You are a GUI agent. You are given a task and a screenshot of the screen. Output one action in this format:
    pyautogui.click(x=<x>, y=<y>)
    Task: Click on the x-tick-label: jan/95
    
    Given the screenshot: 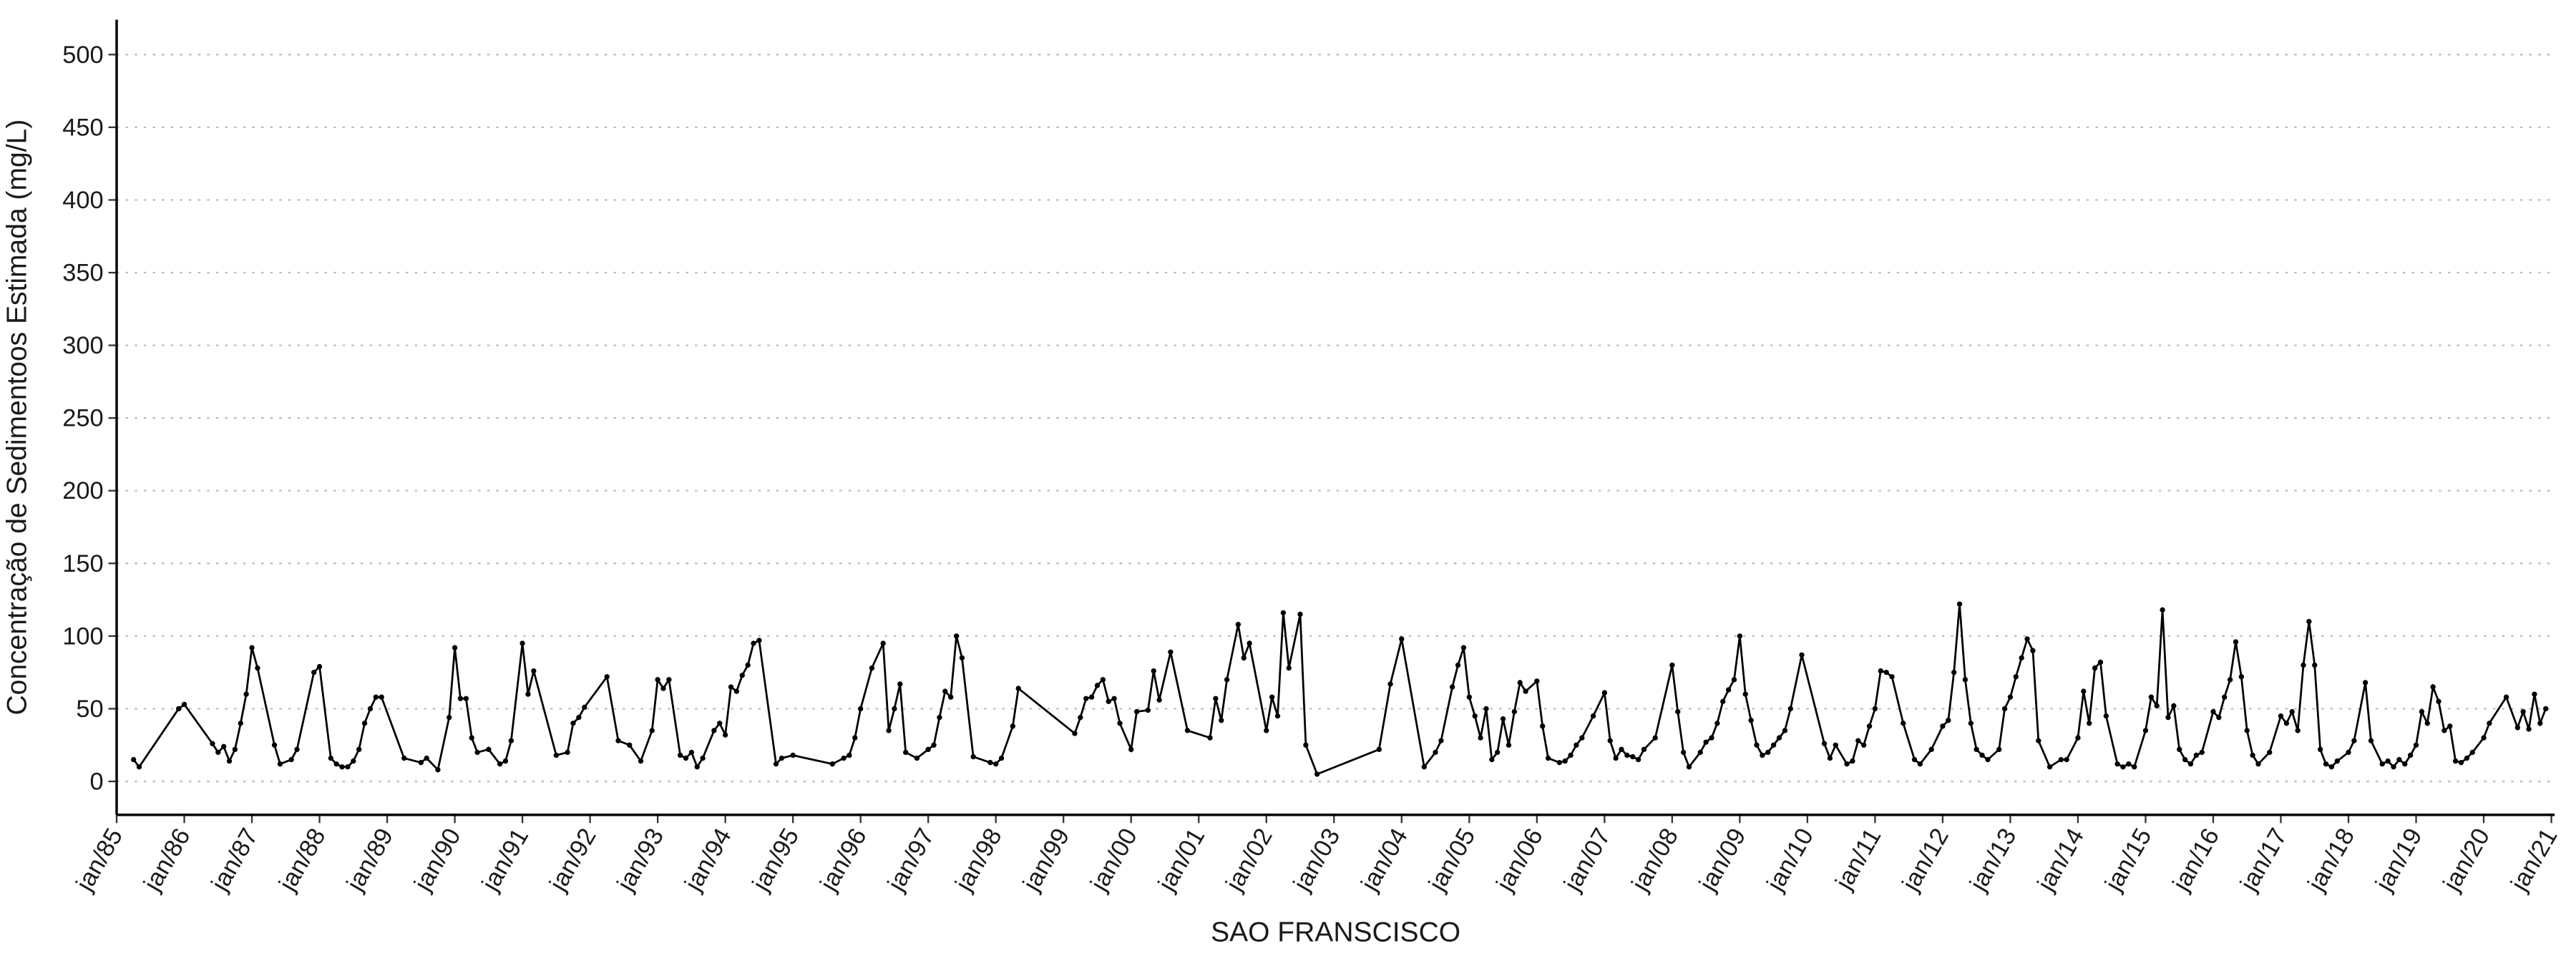 What is the action you would take?
    pyautogui.click(x=775, y=860)
    